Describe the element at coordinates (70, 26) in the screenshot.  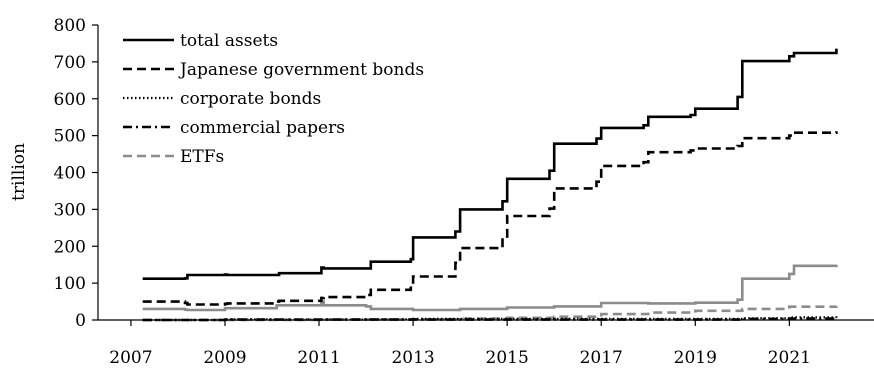
I see `y-tick-label: 800` at that location.